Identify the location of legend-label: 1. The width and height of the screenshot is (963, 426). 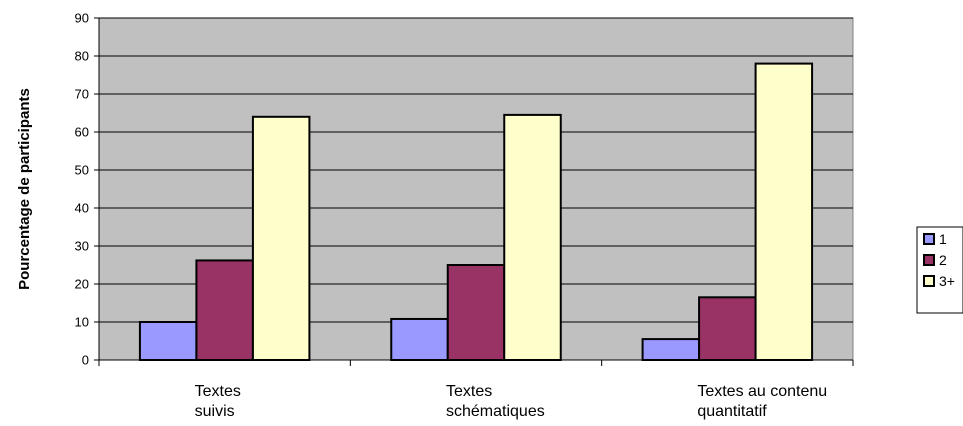
(943, 239).